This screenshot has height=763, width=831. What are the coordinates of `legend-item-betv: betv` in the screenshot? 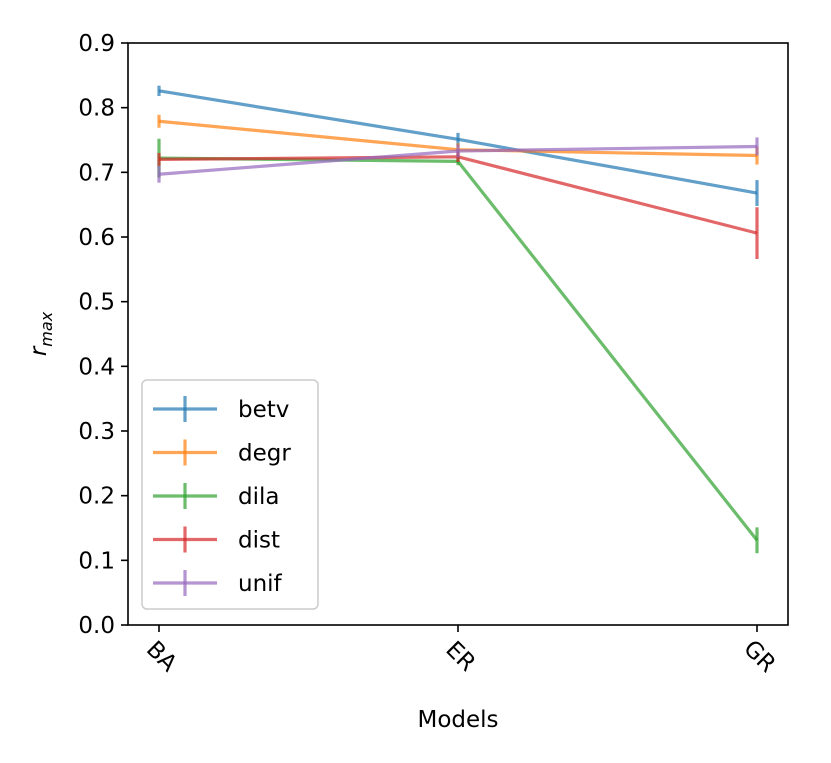 It's located at (221, 409).